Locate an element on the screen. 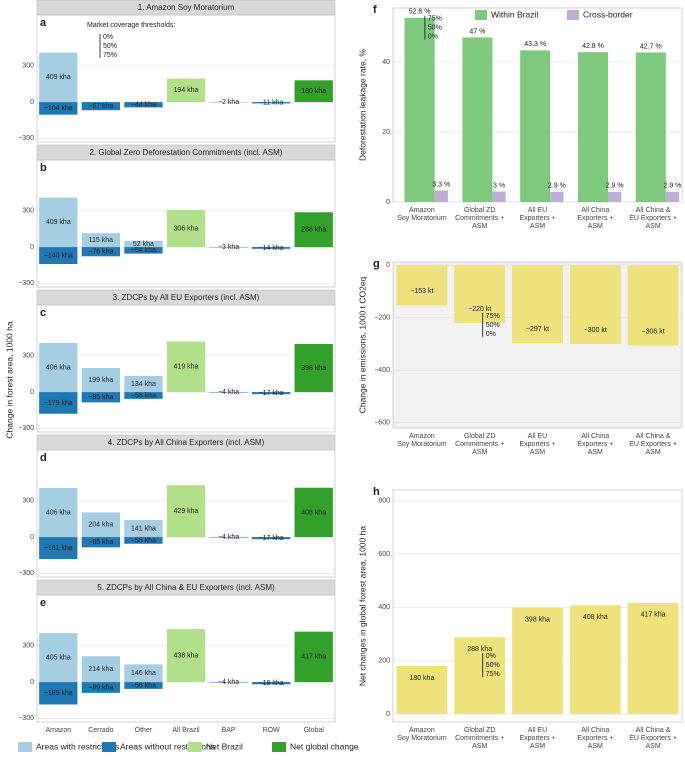 The width and height of the screenshot is (685, 761). value-label: 141 kha is located at coordinates (143, 528).